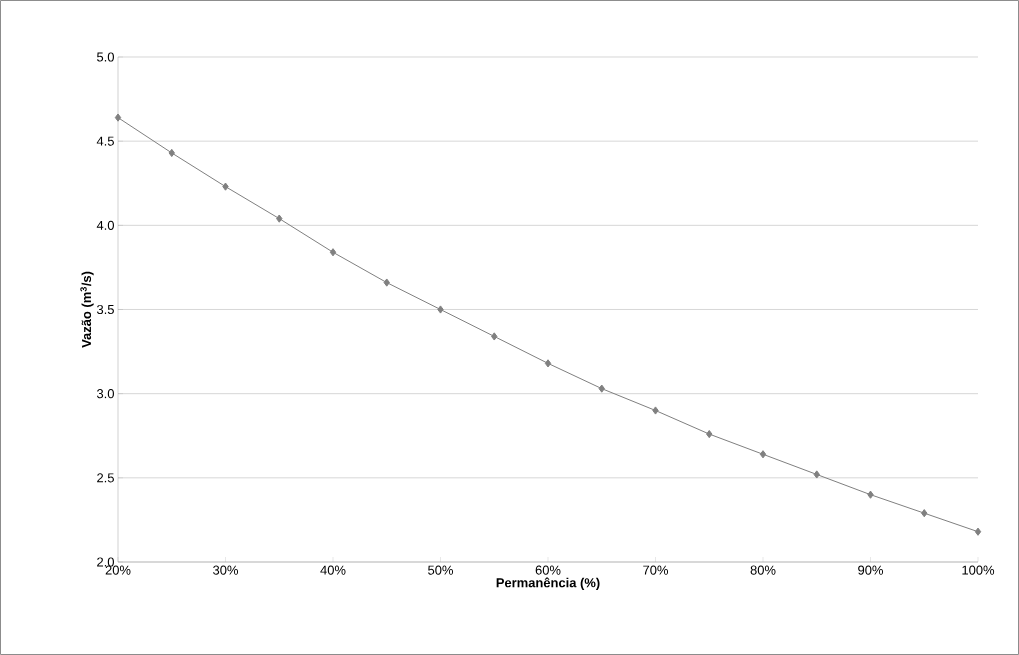 The width and height of the screenshot is (1019, 655). Describe the element at coordinates (763, 570) in the screenshot. I see `x-tick-label: 80%` at that location.